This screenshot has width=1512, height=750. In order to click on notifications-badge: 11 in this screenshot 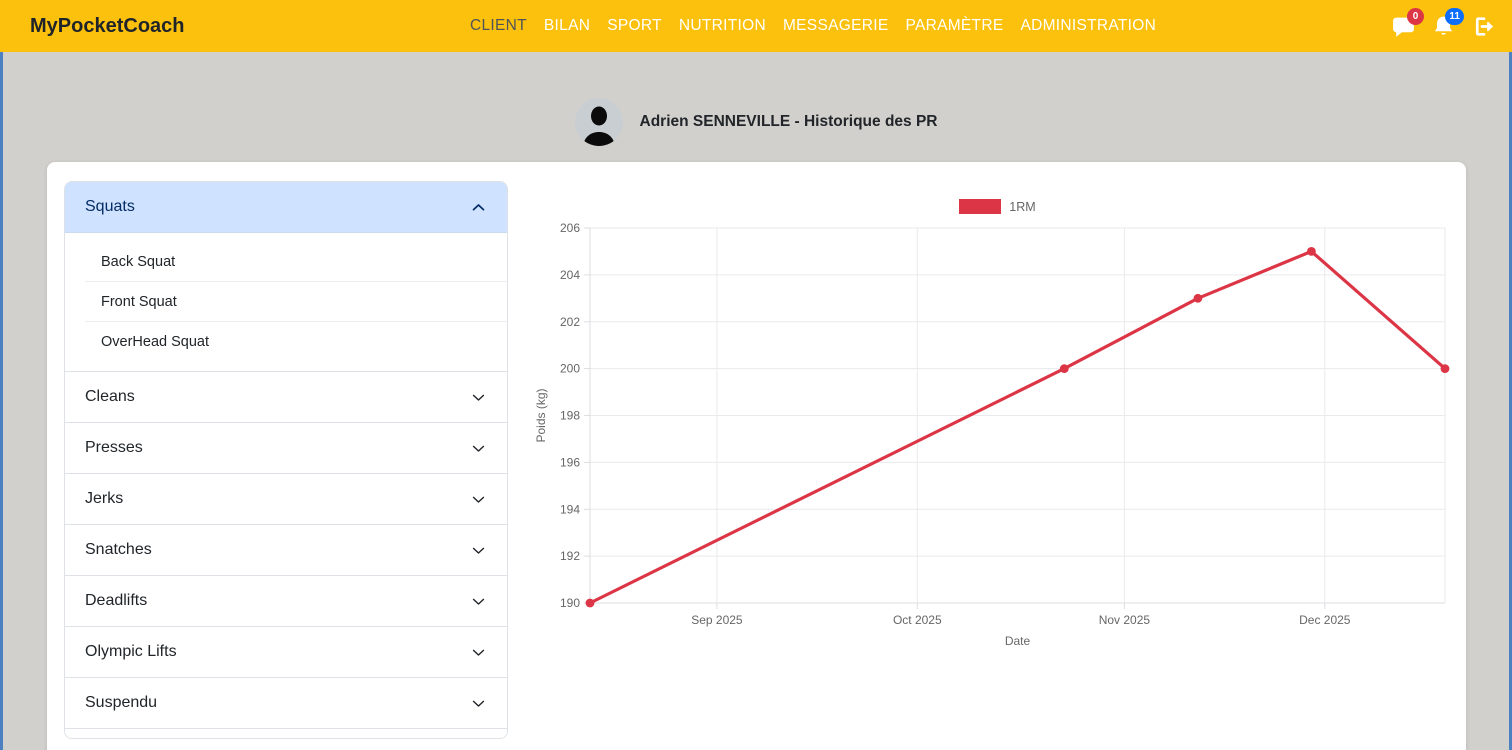, I will do `click(1454, 16)`.